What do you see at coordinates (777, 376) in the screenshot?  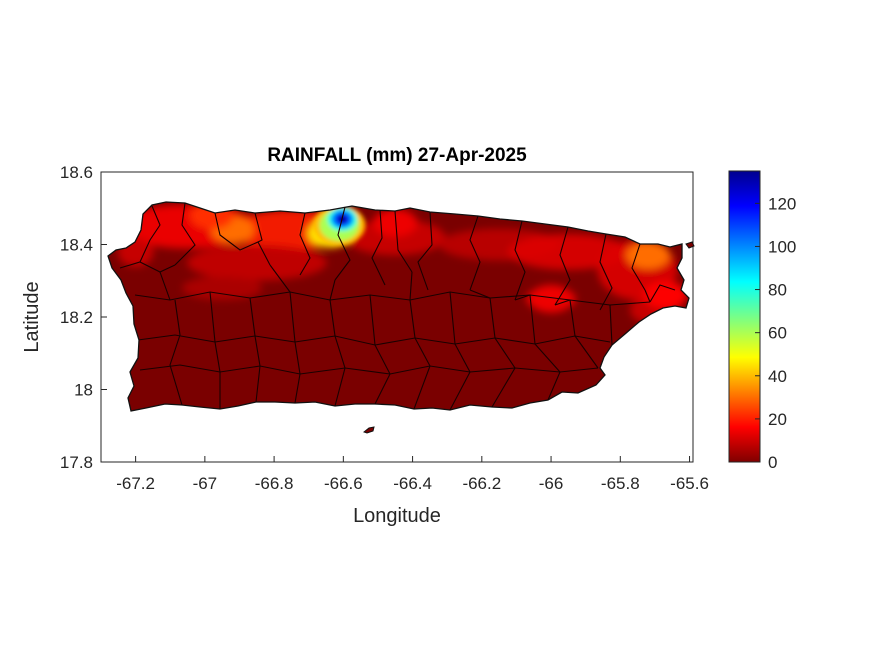 I see `colorbar-tick-label: 40` at bounding box center [777, 376].